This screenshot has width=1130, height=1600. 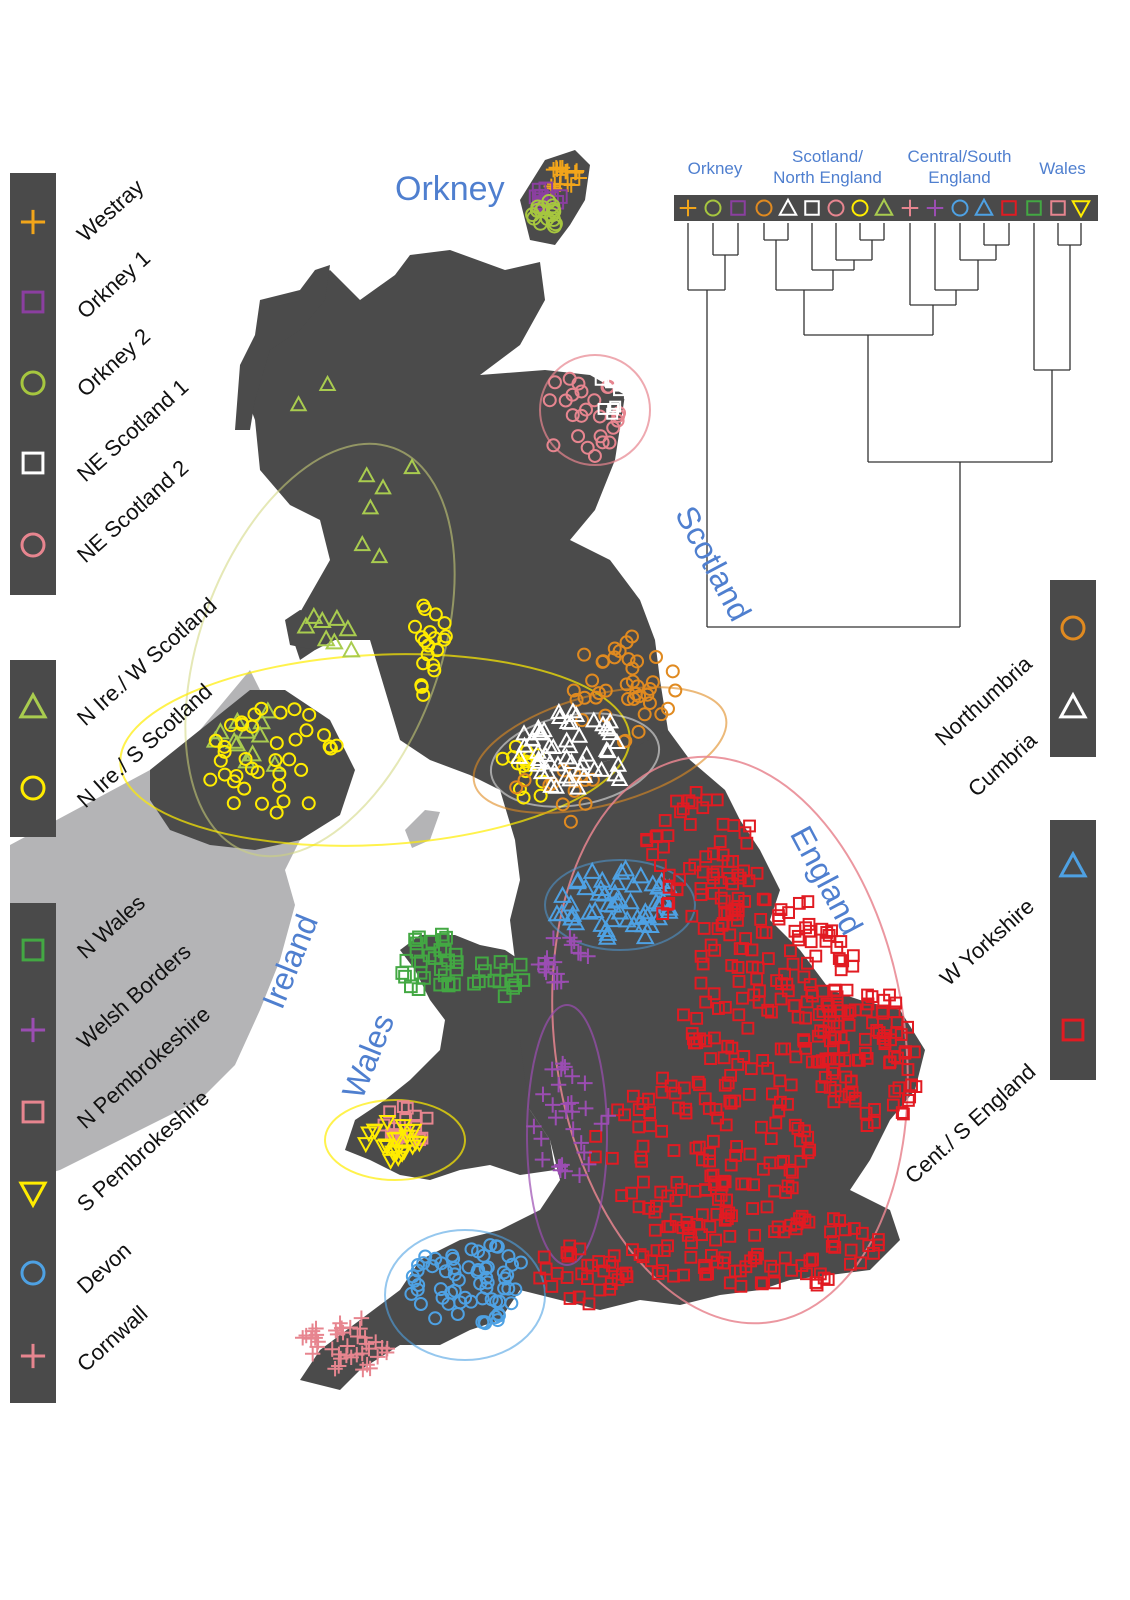 I want to click on legend-panel-wales-sw, so click(x=33, y=1153).